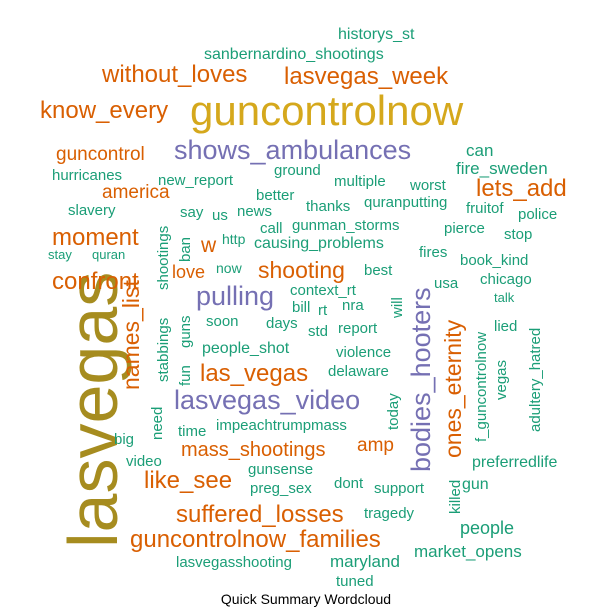  Describe the element at coordinates (95, 237) in the screenshot. I see `word-moment: moment` at that location.